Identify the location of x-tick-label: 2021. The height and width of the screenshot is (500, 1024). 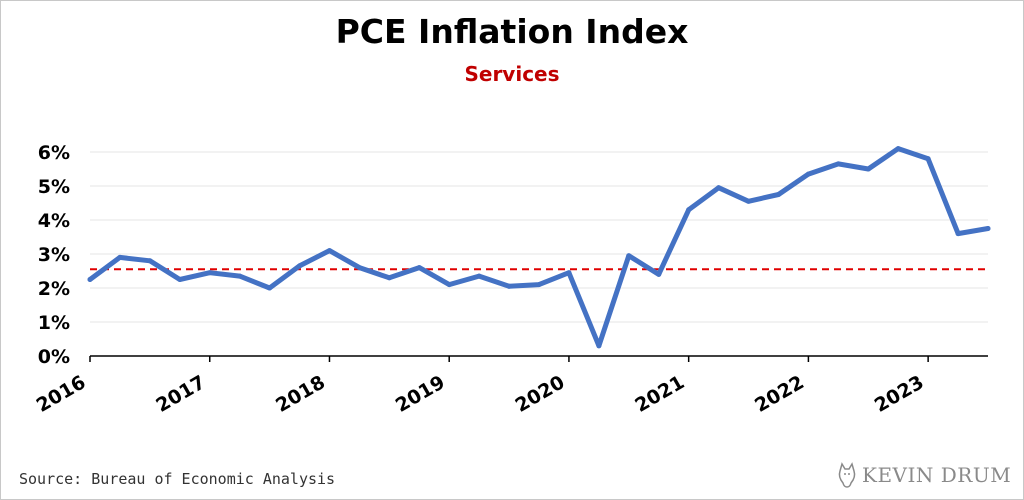
(659, 393).